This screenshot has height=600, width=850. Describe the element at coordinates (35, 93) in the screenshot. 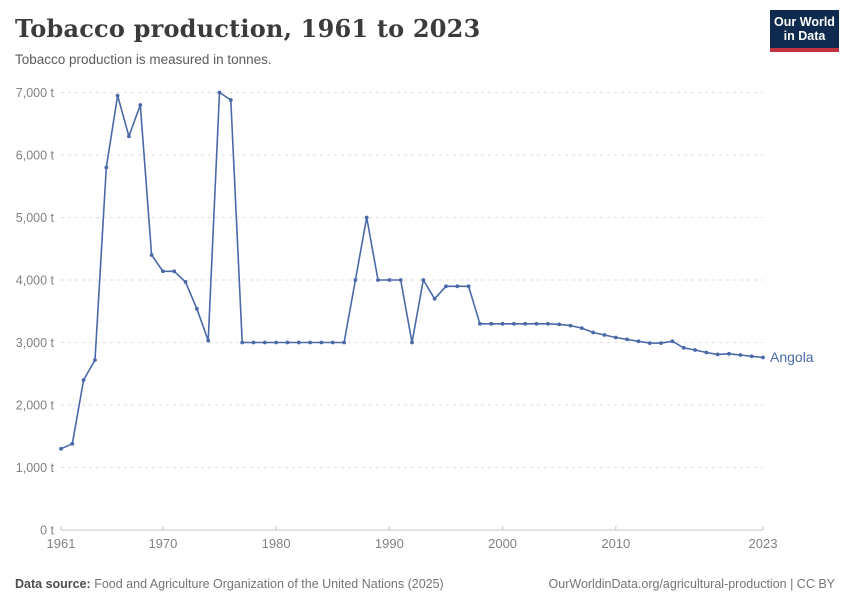

I see `y-tick-label: 7,000 t` at that location.